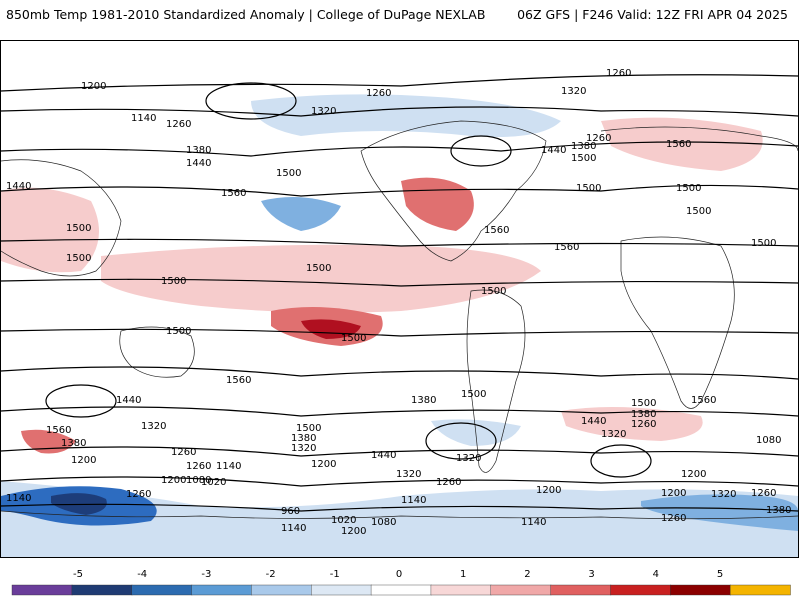 This screenshot has width=800, height=600. Describe the element at coordinates (399, 83) in the screenshot. I see `contour-1260-north` at that location.